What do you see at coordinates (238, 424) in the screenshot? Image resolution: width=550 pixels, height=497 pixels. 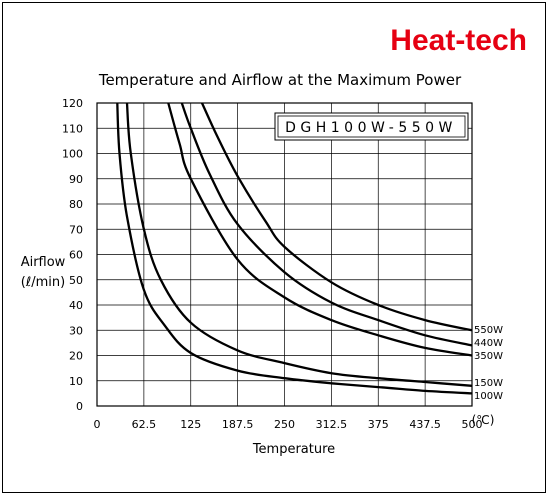 I see `x-tick-label: 187.5` at bounding box center [238, 424].